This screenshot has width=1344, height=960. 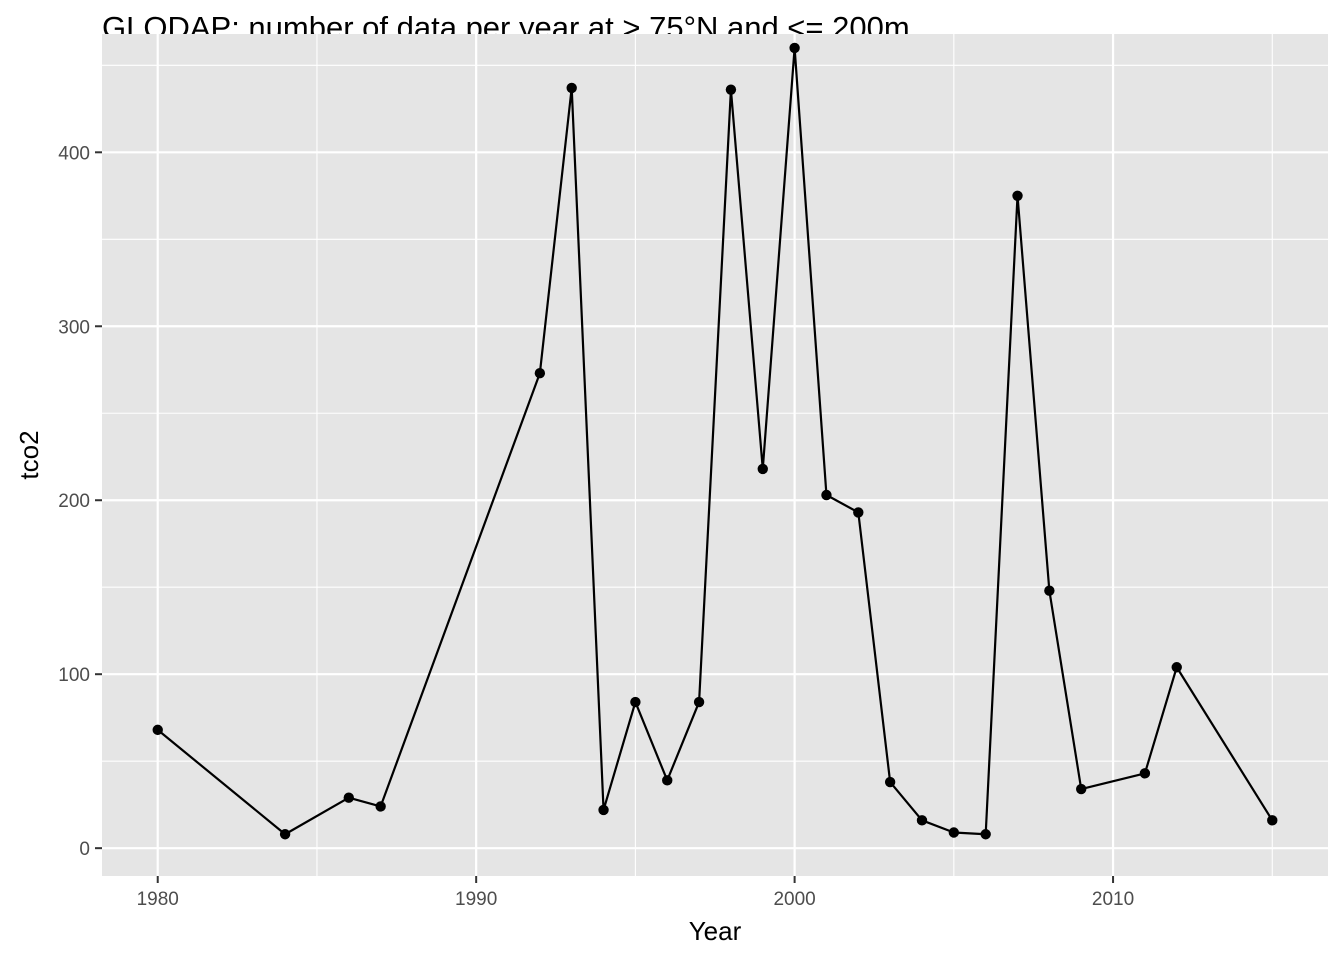 I want to click on x-tick-label: 2010, so click(x=1113, y=899).